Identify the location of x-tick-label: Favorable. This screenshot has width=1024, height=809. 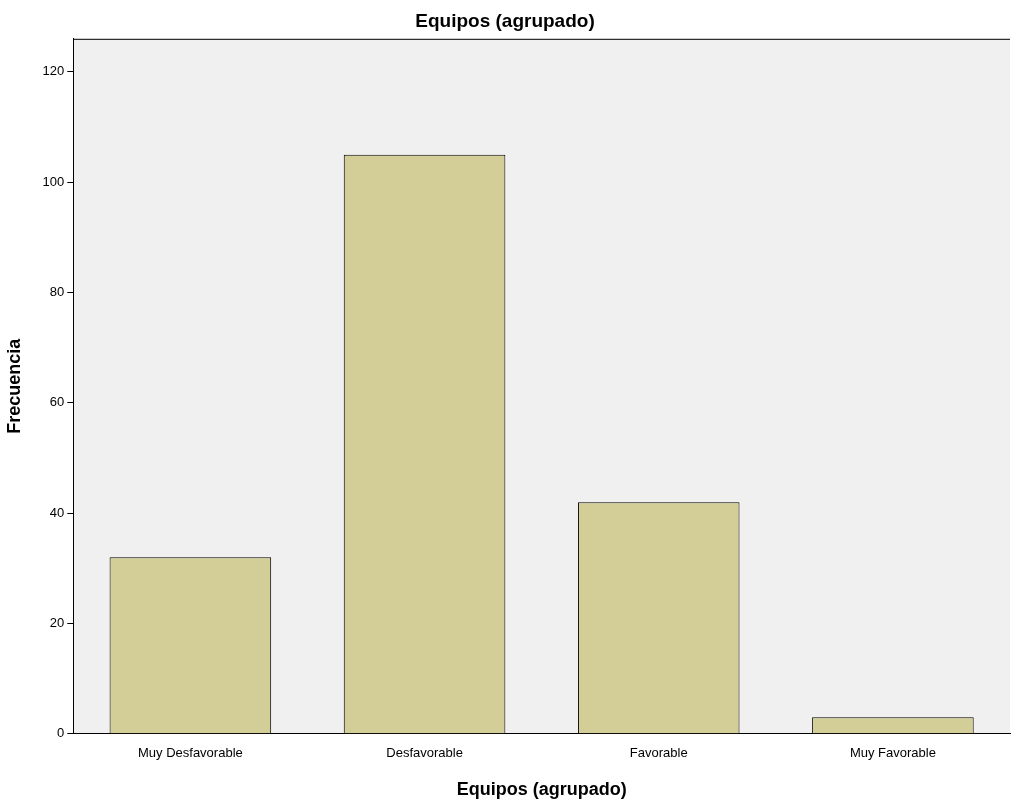
(658, 753).